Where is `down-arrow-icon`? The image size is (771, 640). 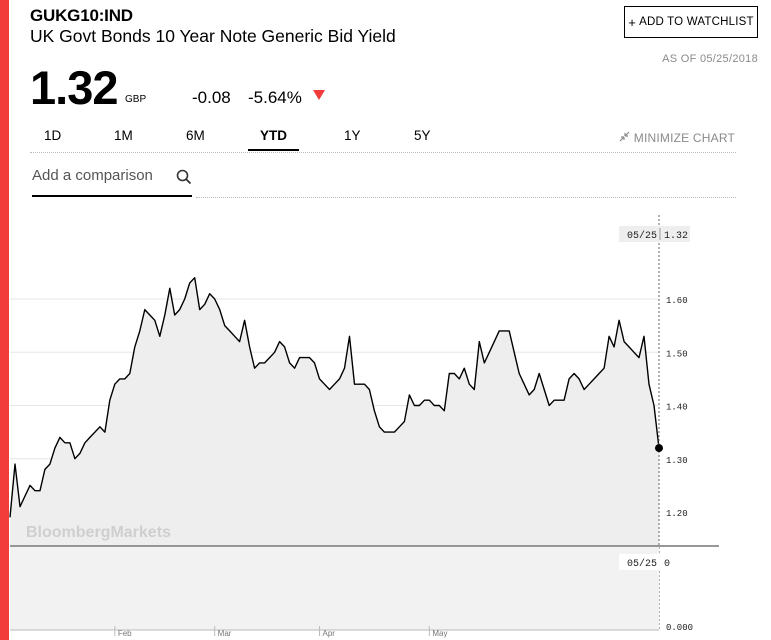 down-arrow-icon is located at coordinates (319, 95).